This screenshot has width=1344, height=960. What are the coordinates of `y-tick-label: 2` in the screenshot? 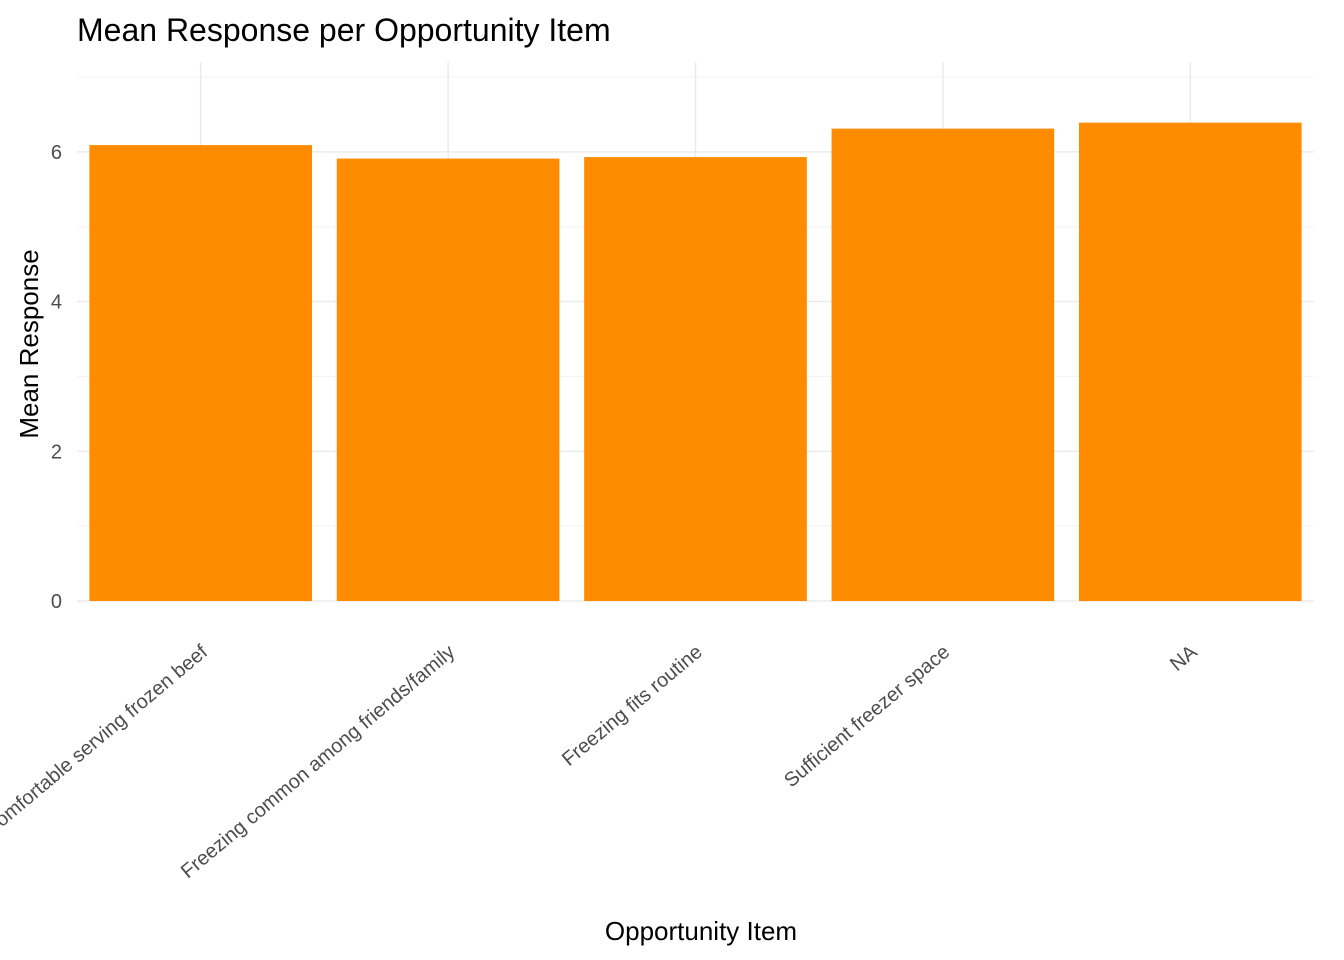 It's located at (56, 452).